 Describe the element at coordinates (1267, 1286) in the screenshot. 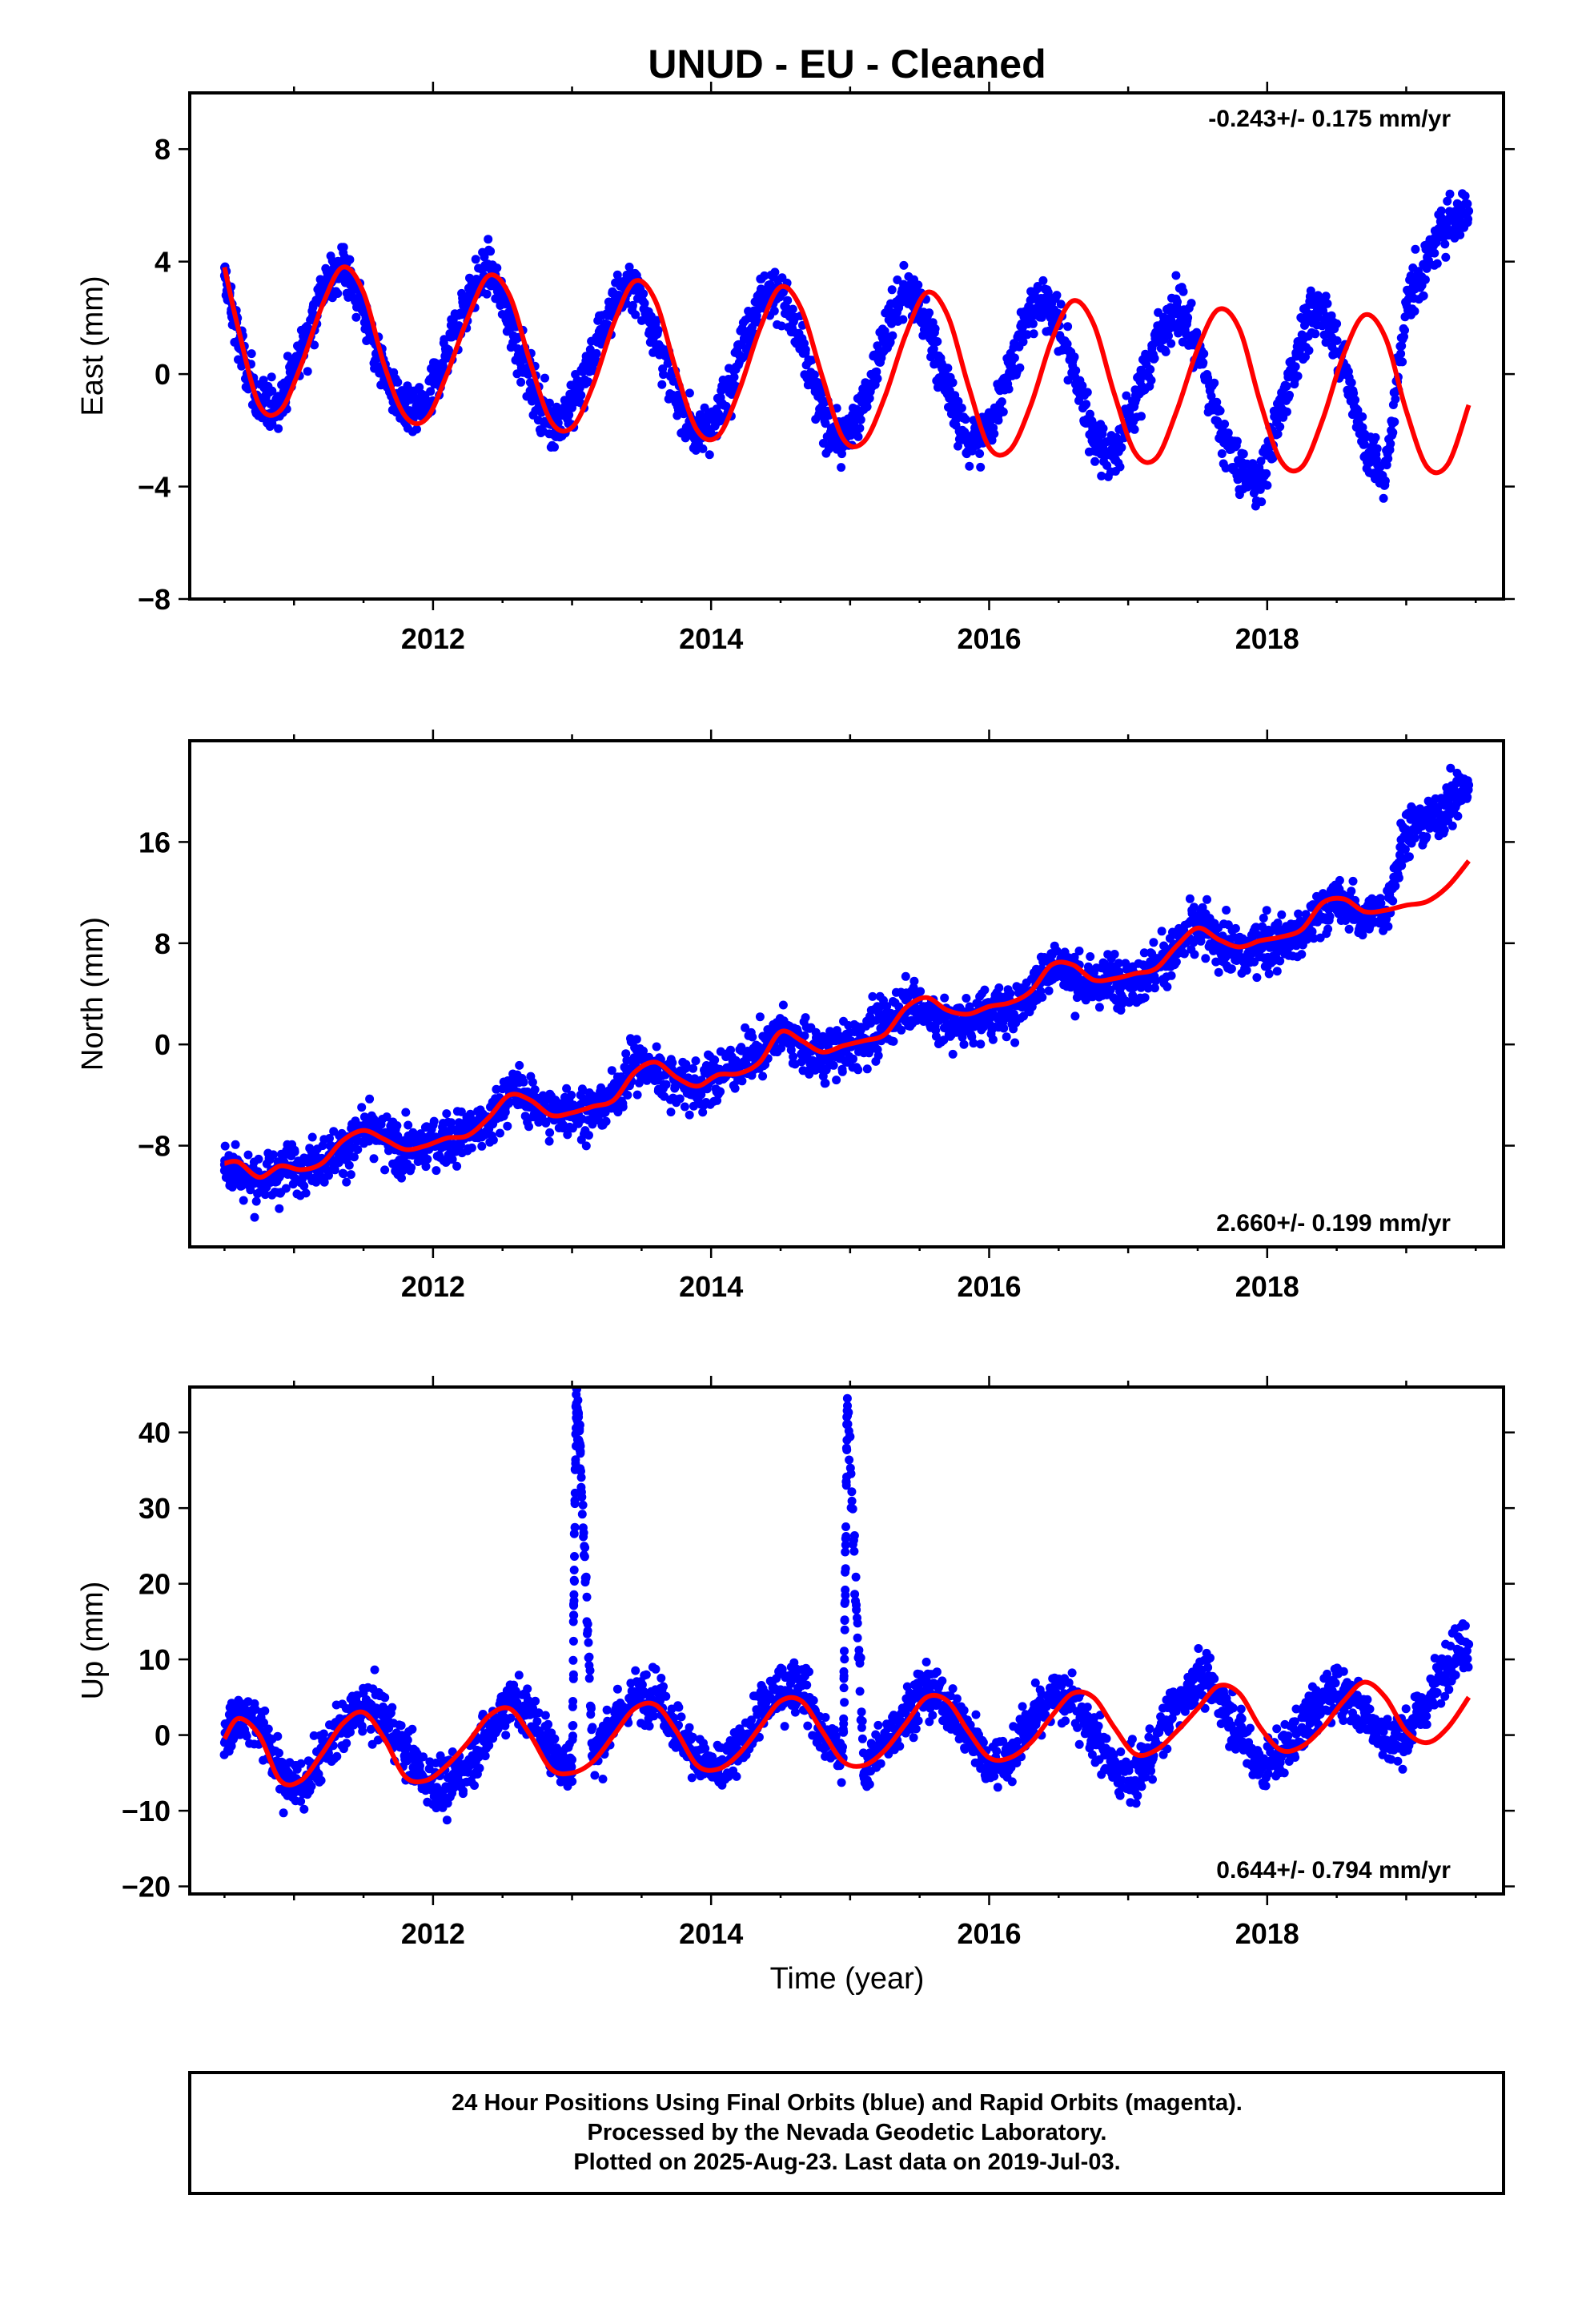

I see `x-tick-label: 2018` at that location.